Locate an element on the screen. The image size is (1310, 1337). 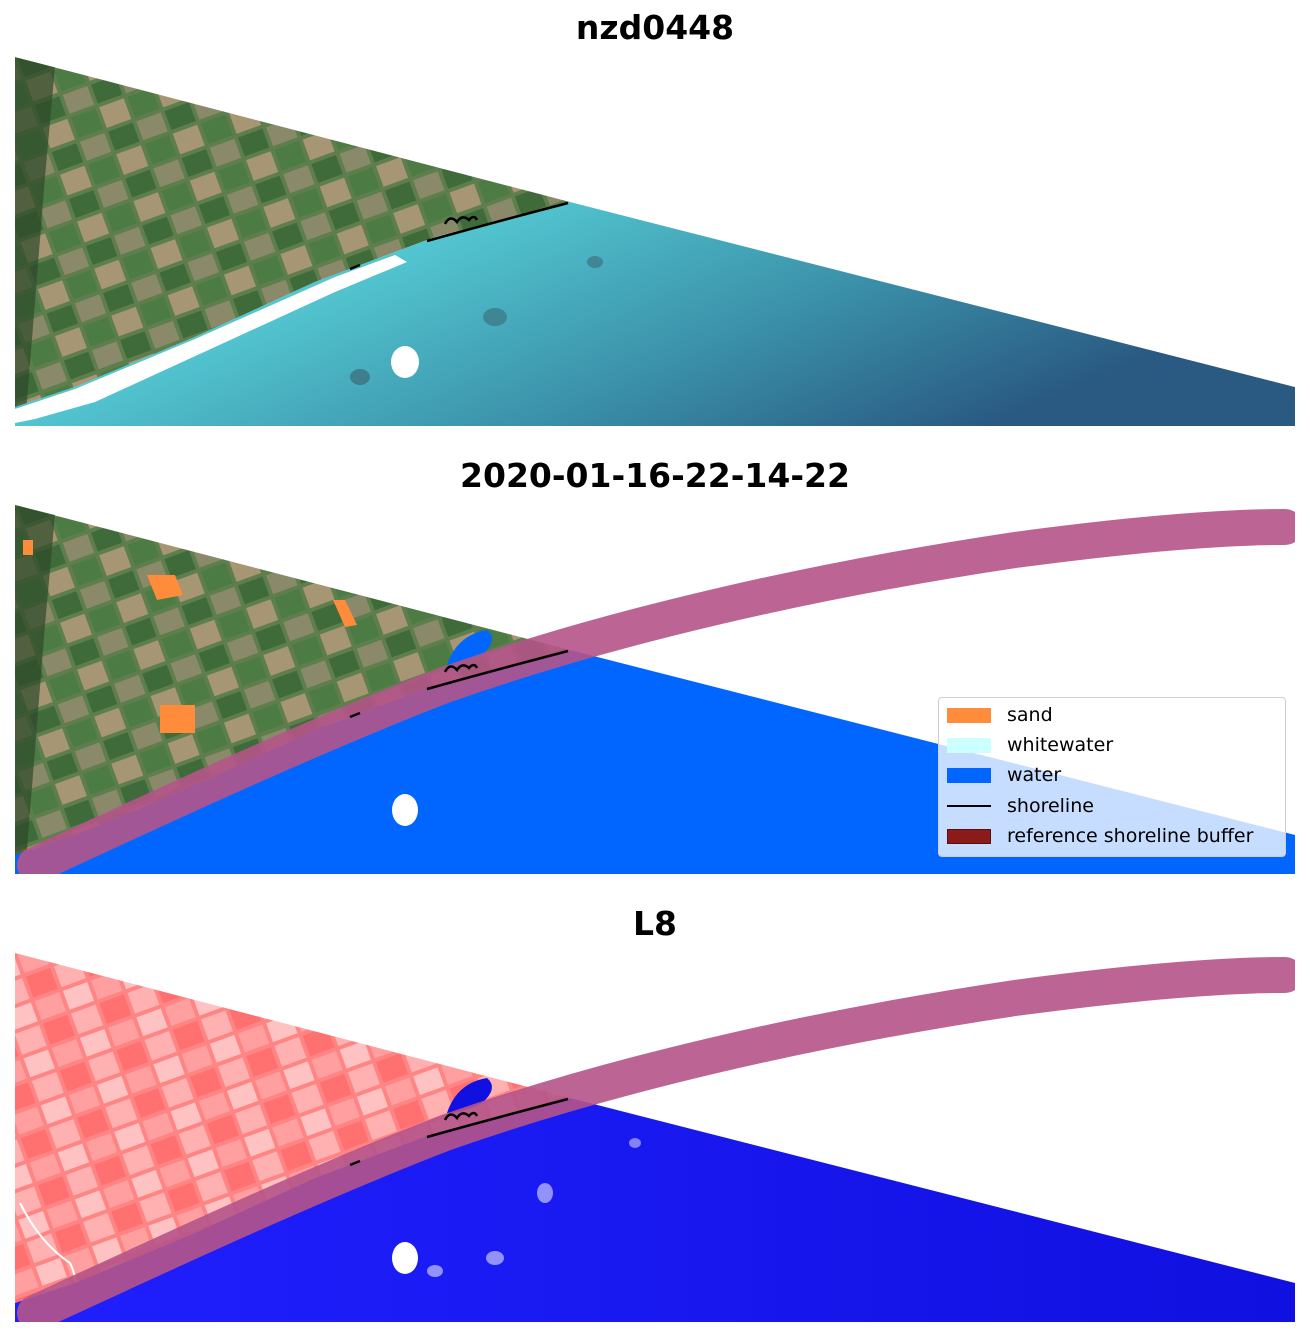
legend-item-sand: sand is located at coordinates (1000, 715).